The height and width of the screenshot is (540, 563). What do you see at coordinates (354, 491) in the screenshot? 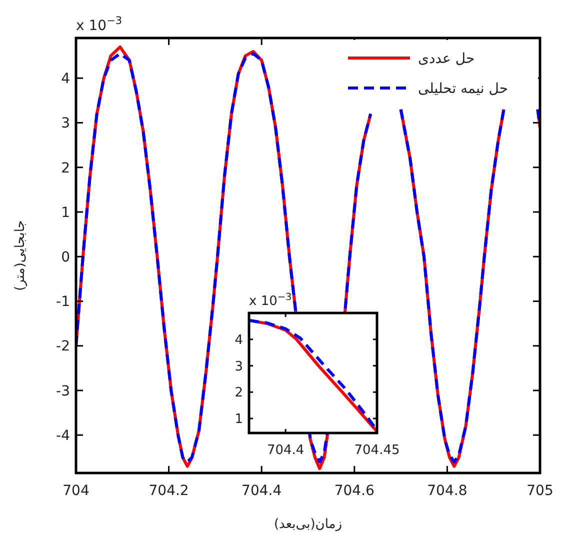
I see `x-tick-label: 704.6` at bounding box center [354, 491].